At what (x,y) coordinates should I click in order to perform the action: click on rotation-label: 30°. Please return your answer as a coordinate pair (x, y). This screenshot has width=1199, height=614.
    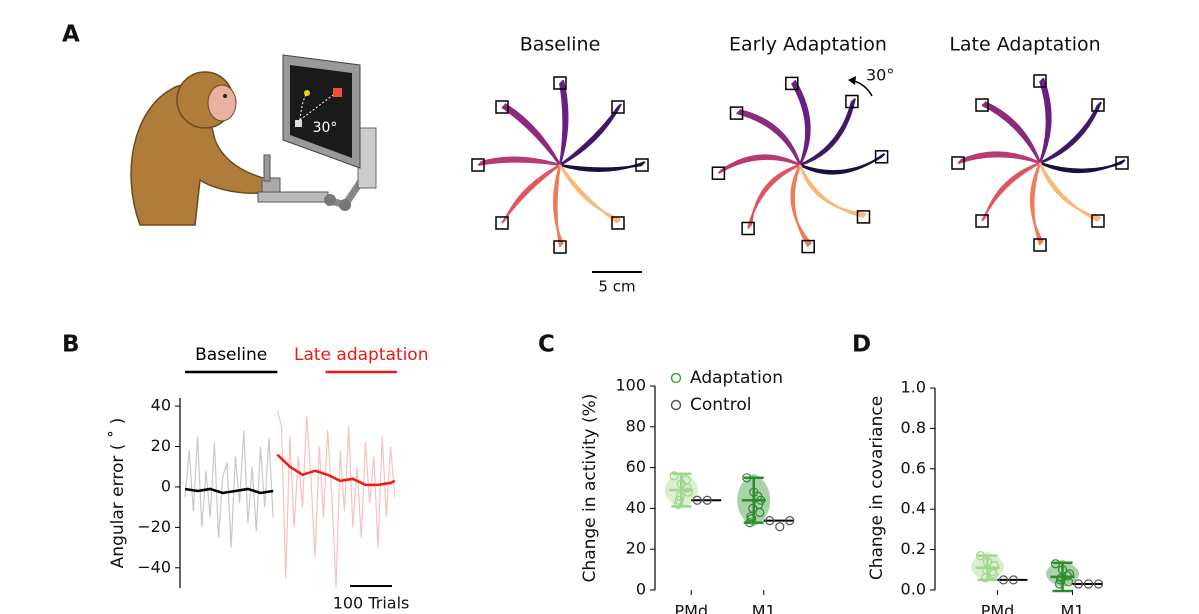
    Looking at the image, I should click on (880, 75).